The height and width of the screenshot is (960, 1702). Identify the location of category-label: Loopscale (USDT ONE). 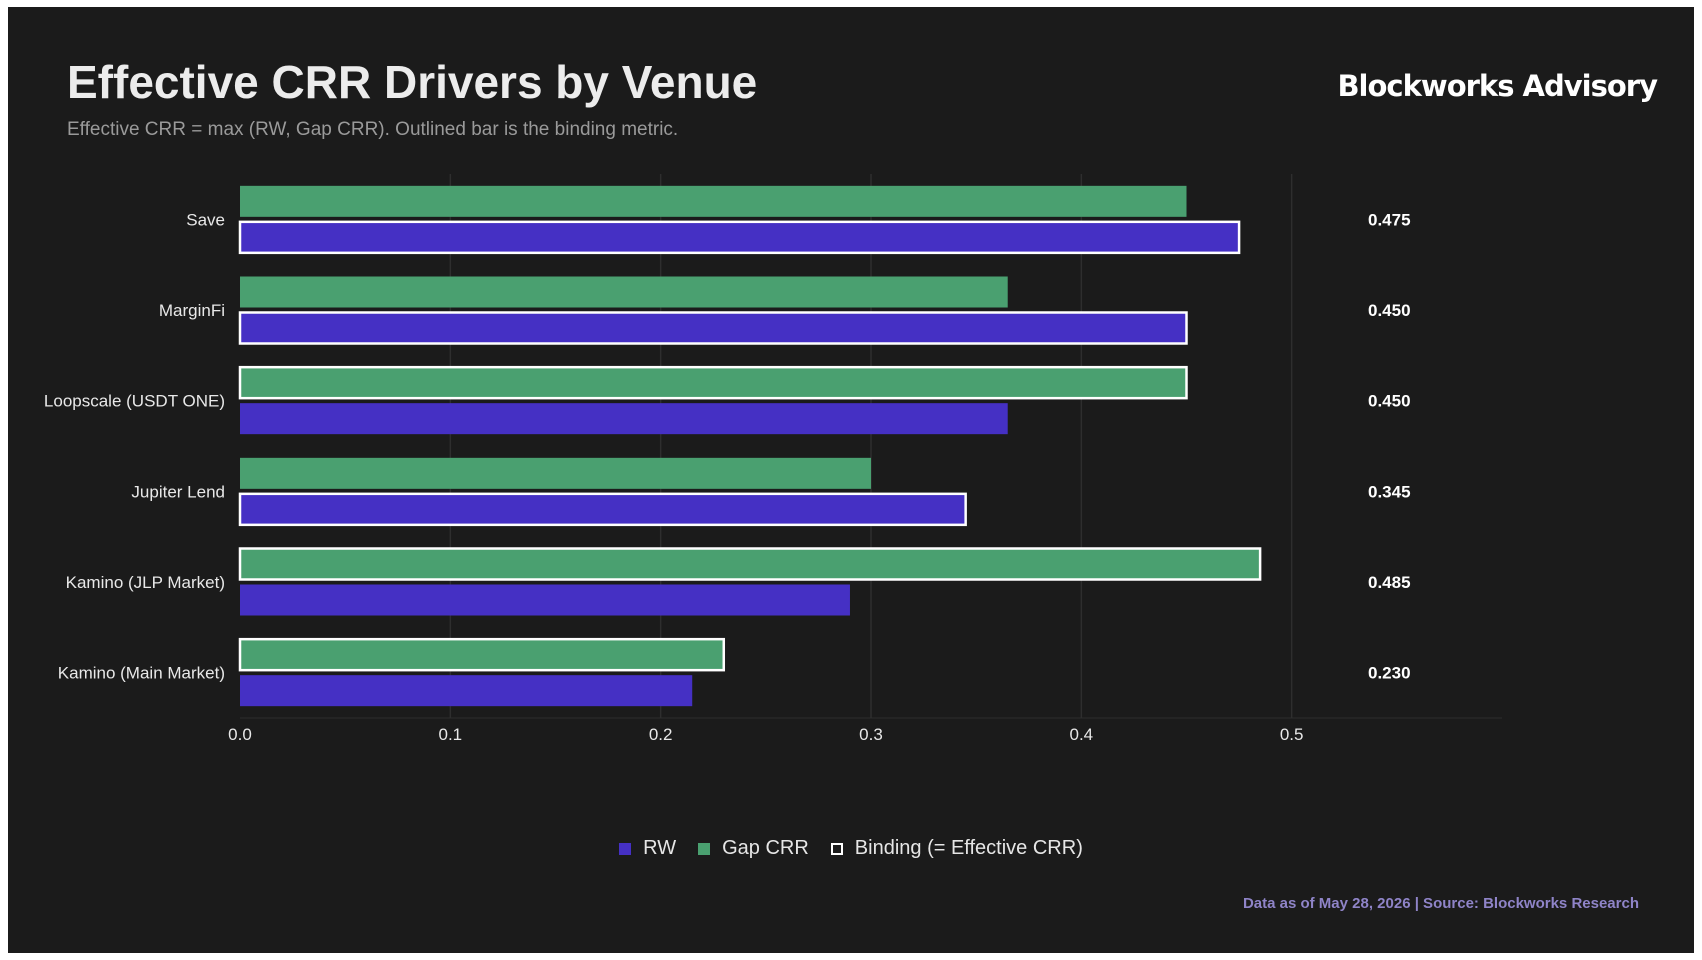
(134, 401).